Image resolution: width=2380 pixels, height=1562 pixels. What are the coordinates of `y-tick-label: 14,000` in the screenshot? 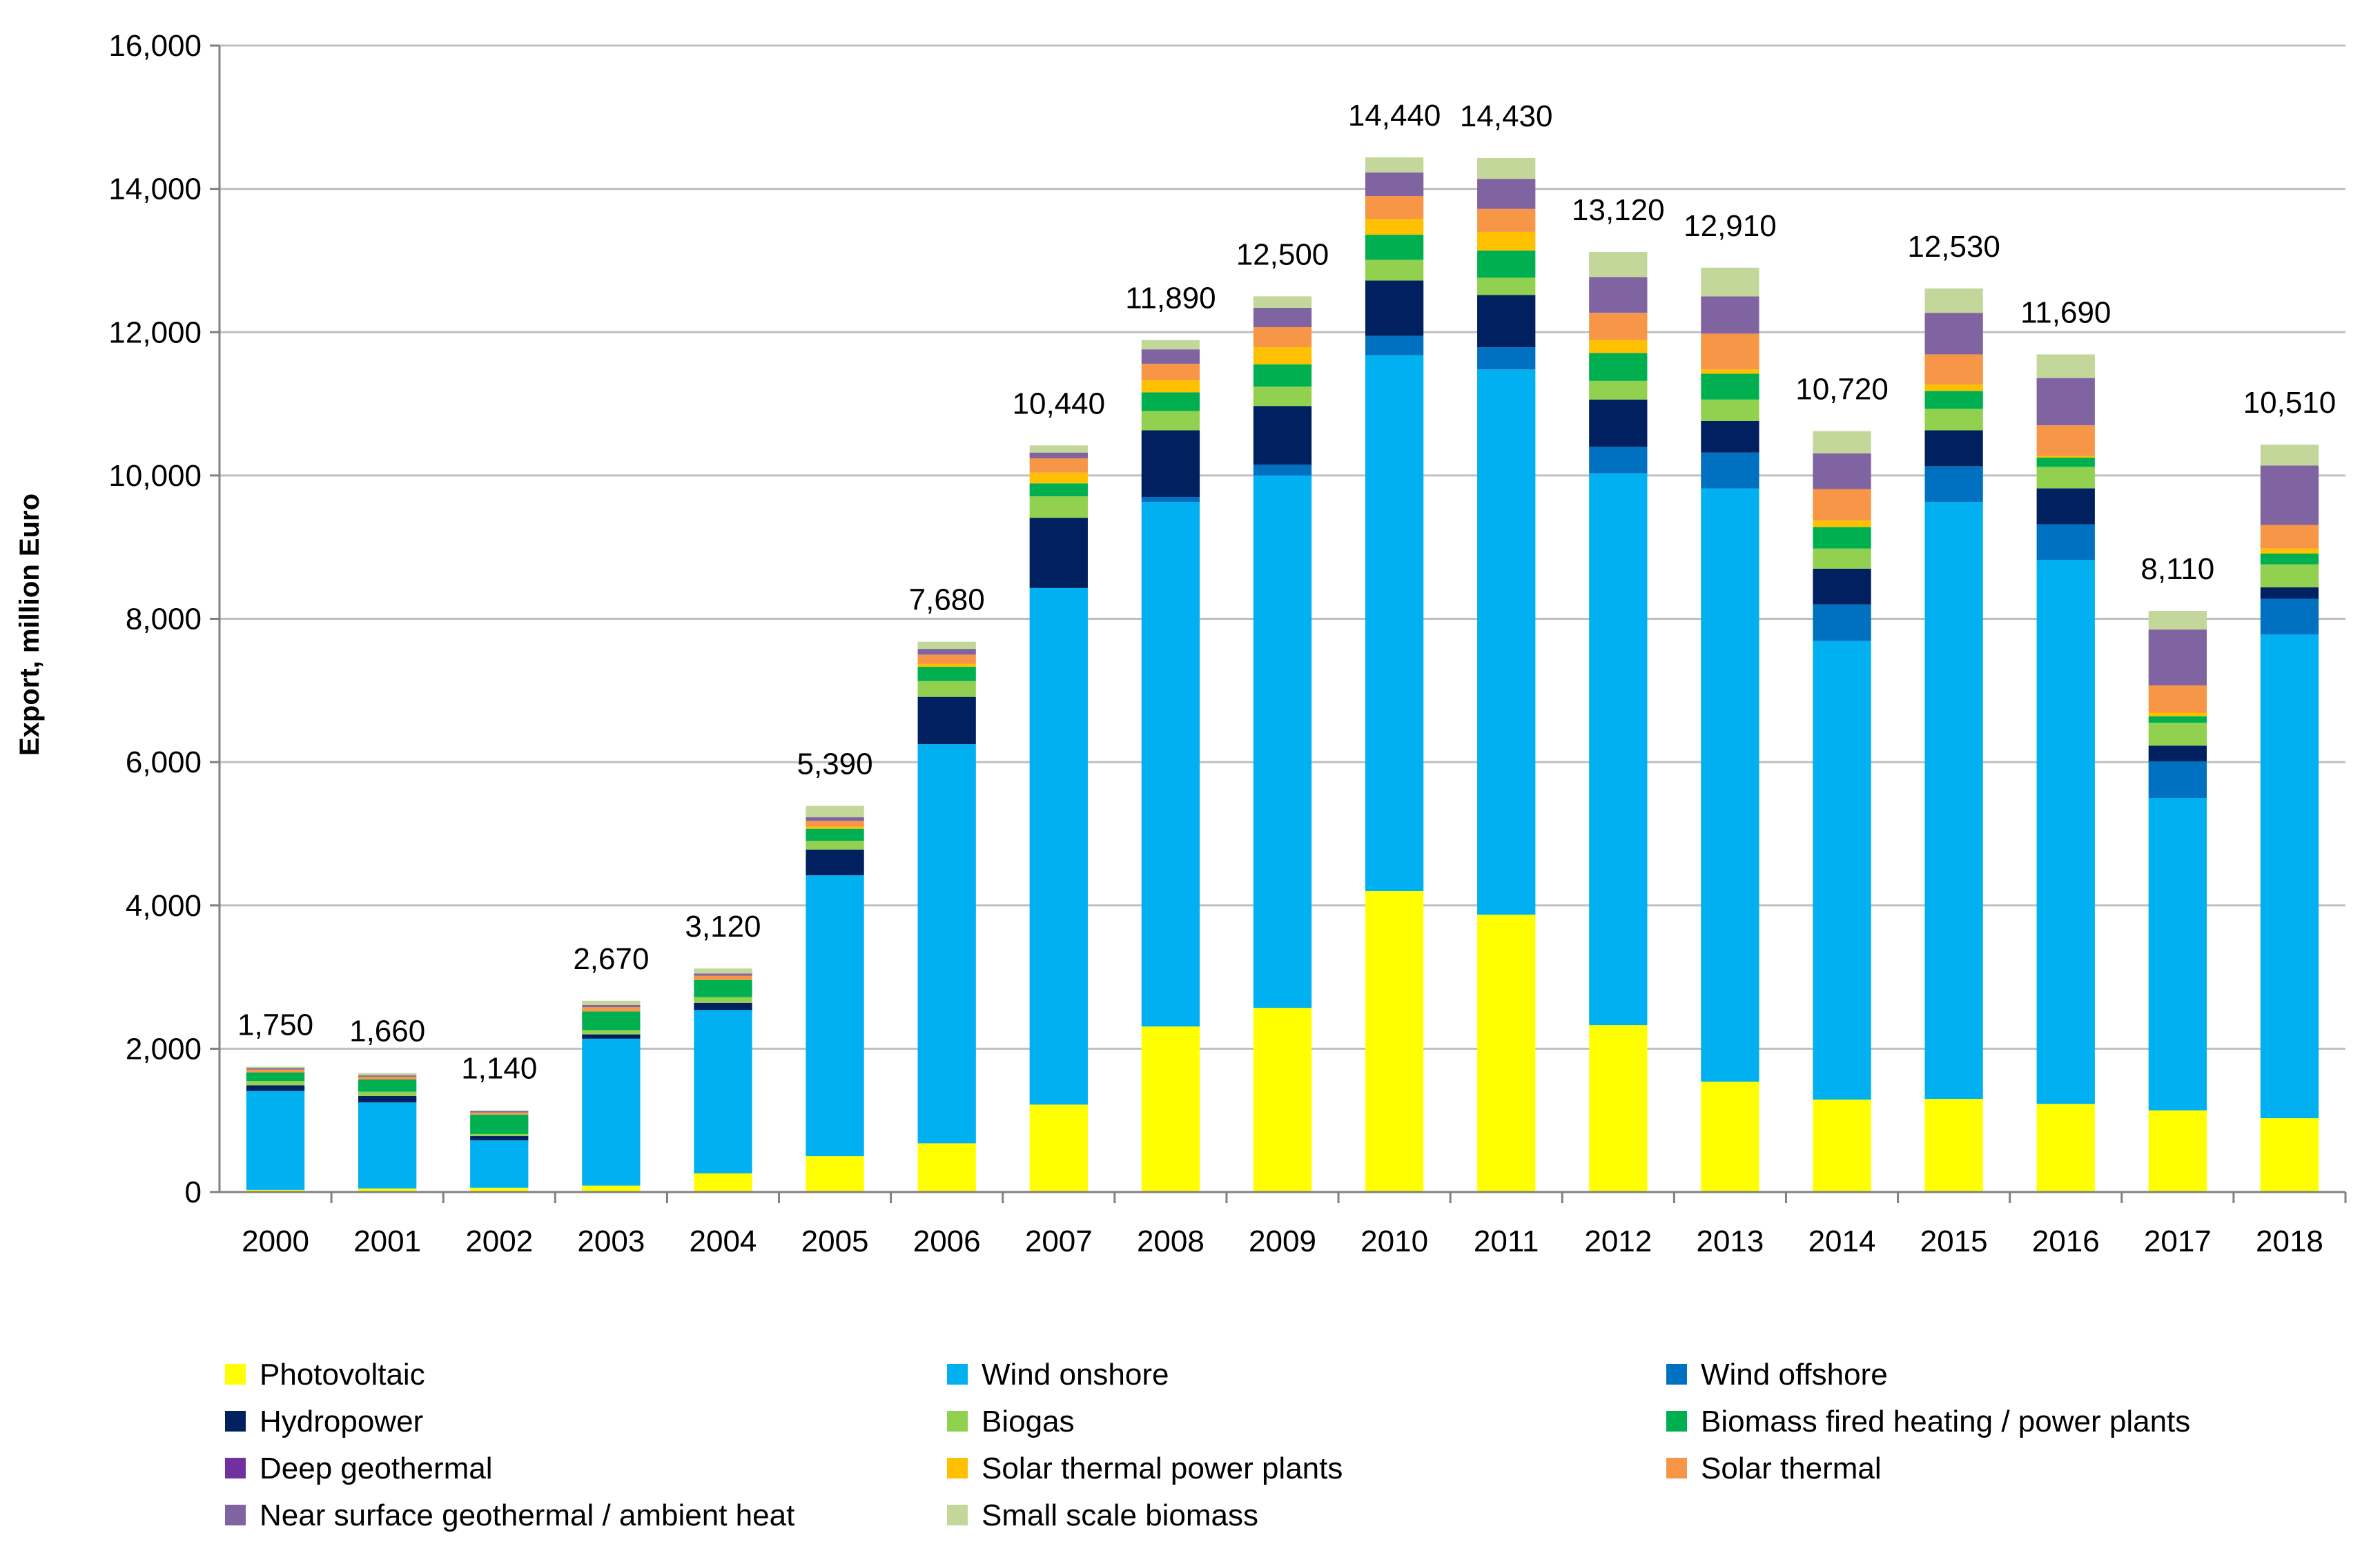 It's located at (155, 189).